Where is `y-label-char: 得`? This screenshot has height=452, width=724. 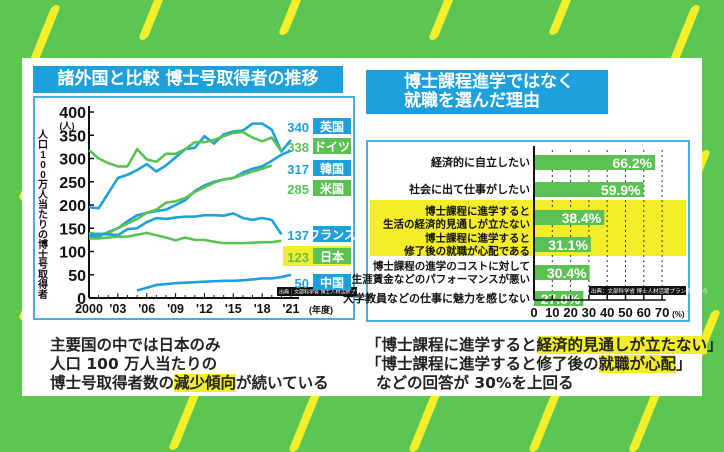 y-label-char: 得 is located at coordinates (42, 284).